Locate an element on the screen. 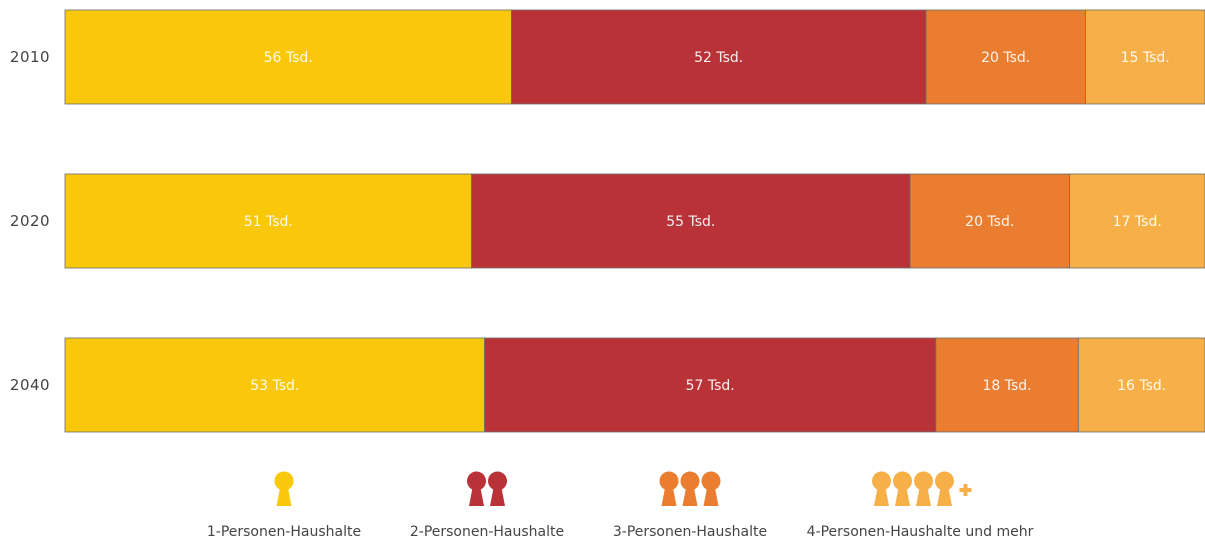  year-label-2040: 2040 is located at coordinates (30, 385).